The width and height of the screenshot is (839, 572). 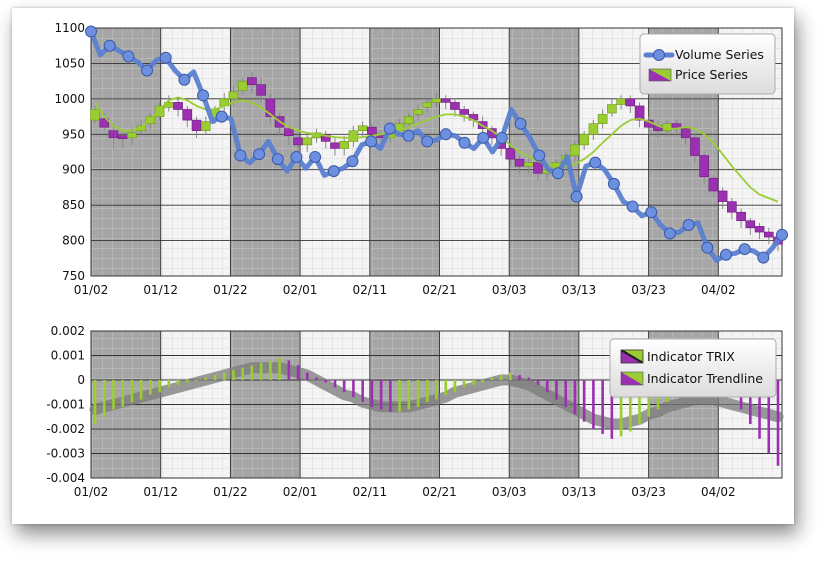 I want to click on legend-volume-label: Volume Series, so click(x=719, y=54).